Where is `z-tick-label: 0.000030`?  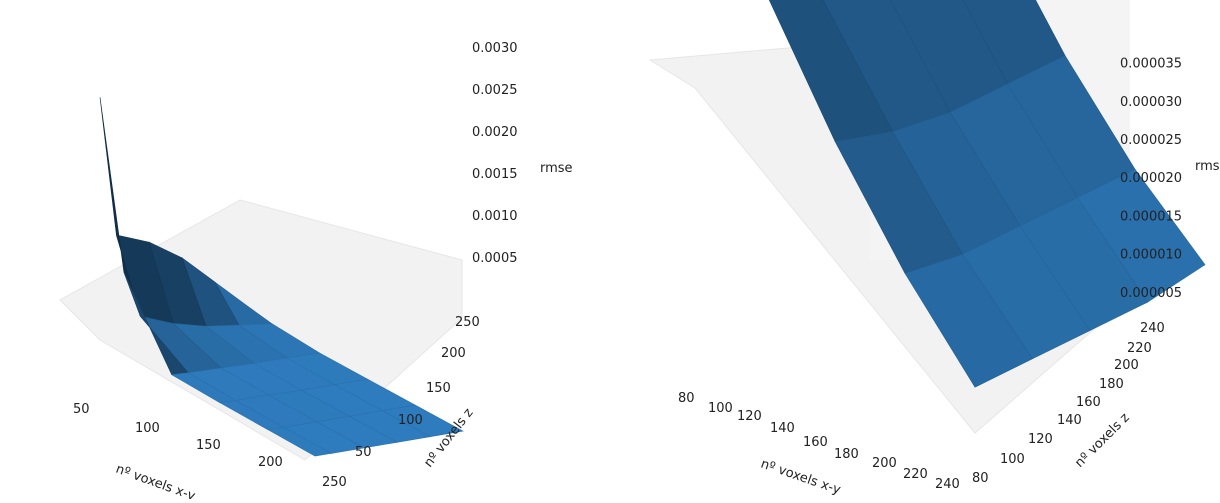
z-tick-label: 0.000030 is located at coordinates (1151, 102).